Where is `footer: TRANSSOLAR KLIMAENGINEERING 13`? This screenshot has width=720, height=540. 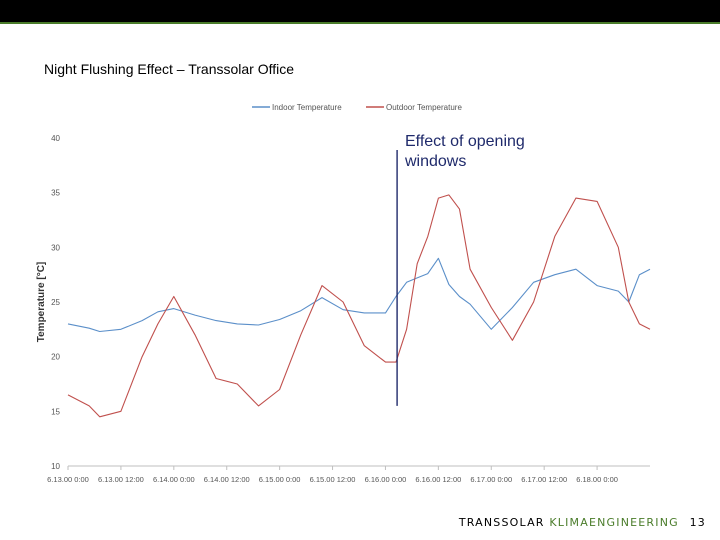 footer: TRANSSOLAR KLIMAENGINEERING 13 is located at coordinates (582, 522).